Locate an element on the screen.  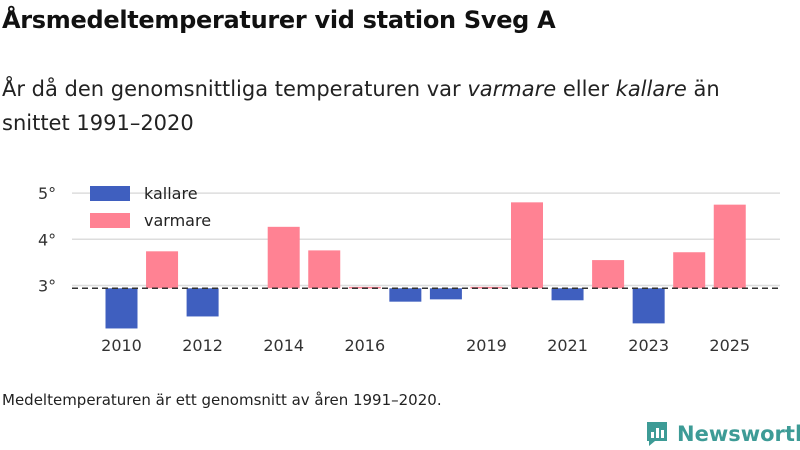
bar-2010 is located at coordinates (121, 308).